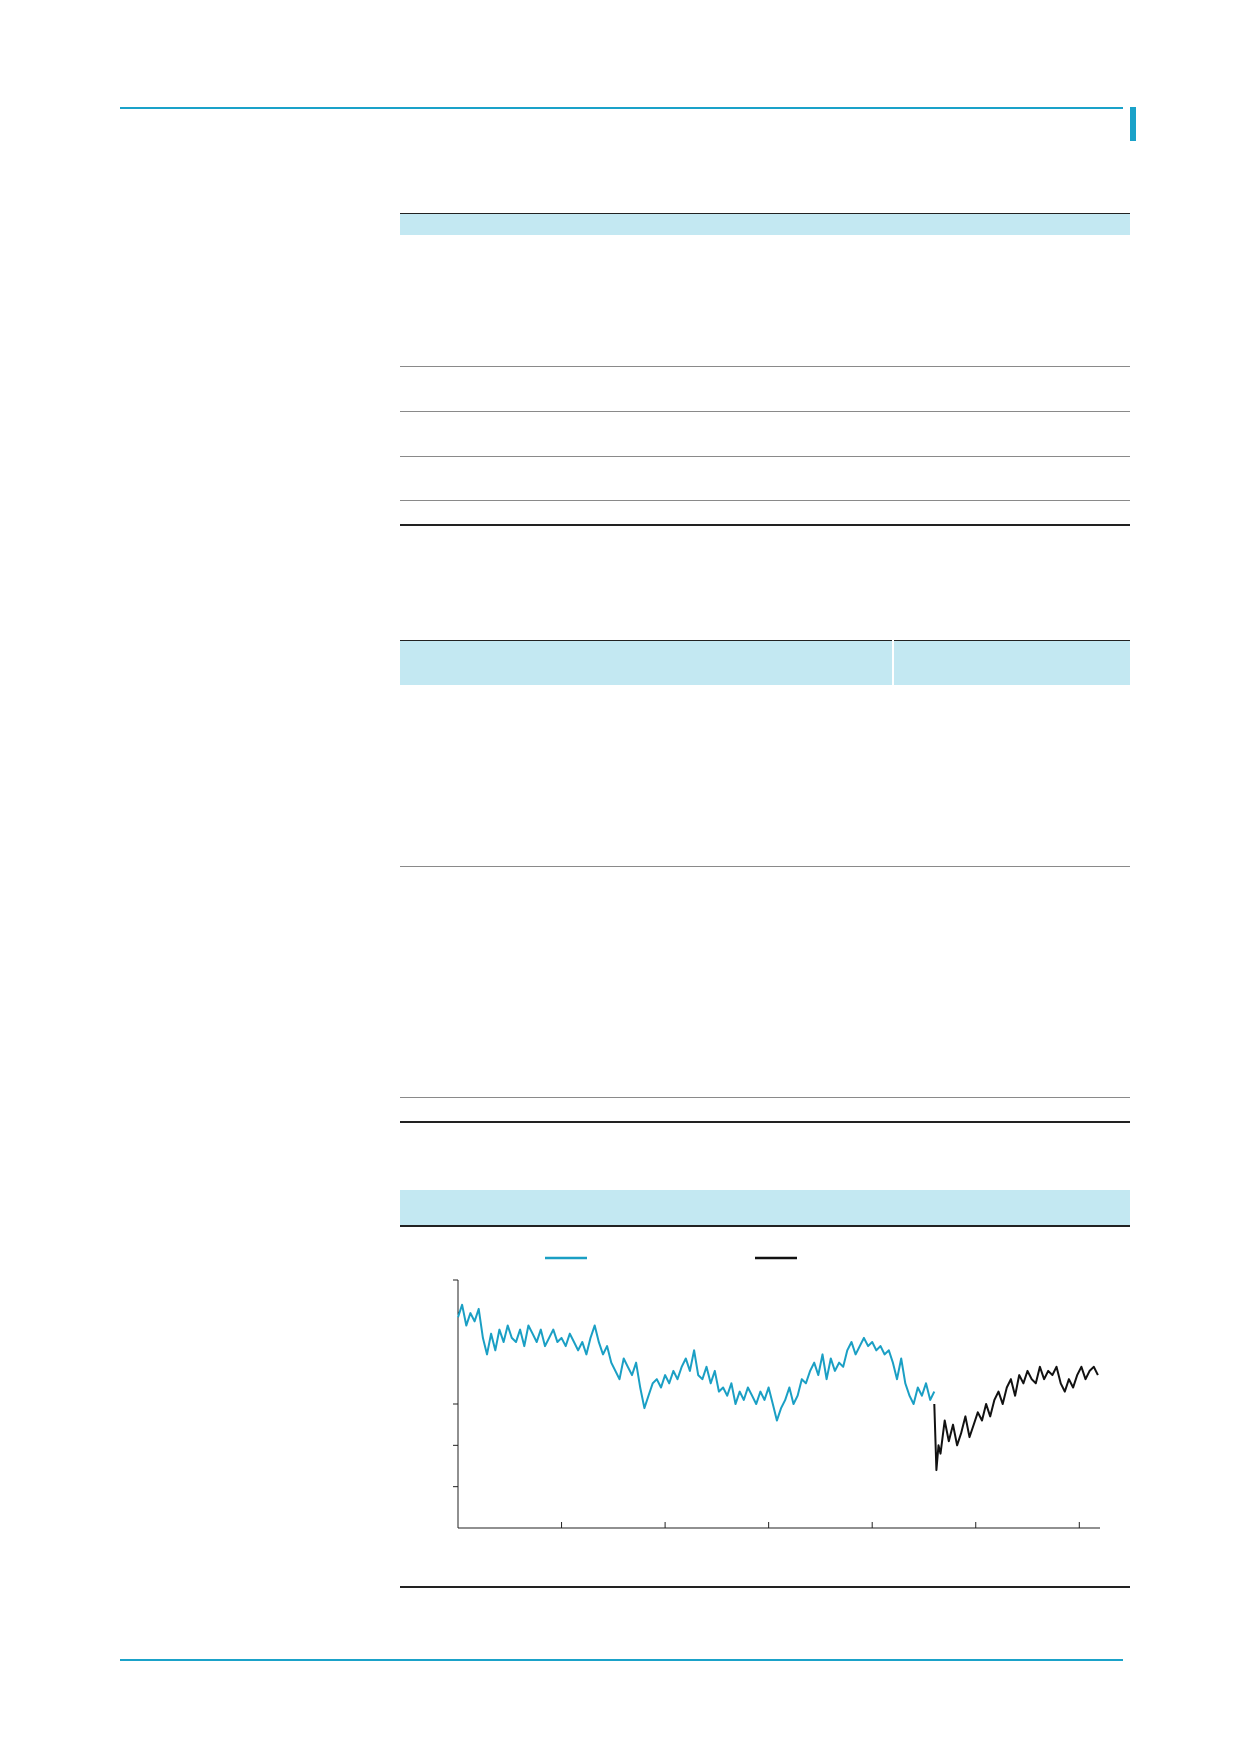 This screenshot has width=1240, height=1754. Describe the element at coordinates (765, 224) in the screenshot. I see `table-1-header` at that location.